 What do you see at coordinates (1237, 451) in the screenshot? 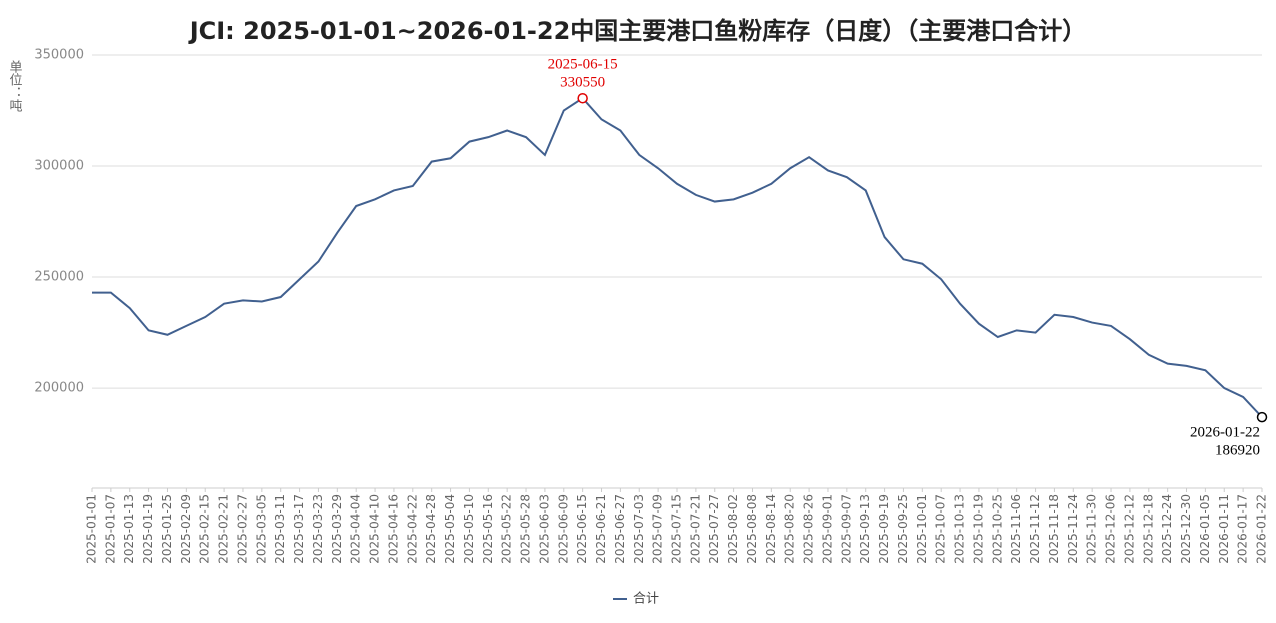
I see `annotation-value: 186920` at bounding box center [1237, 451].